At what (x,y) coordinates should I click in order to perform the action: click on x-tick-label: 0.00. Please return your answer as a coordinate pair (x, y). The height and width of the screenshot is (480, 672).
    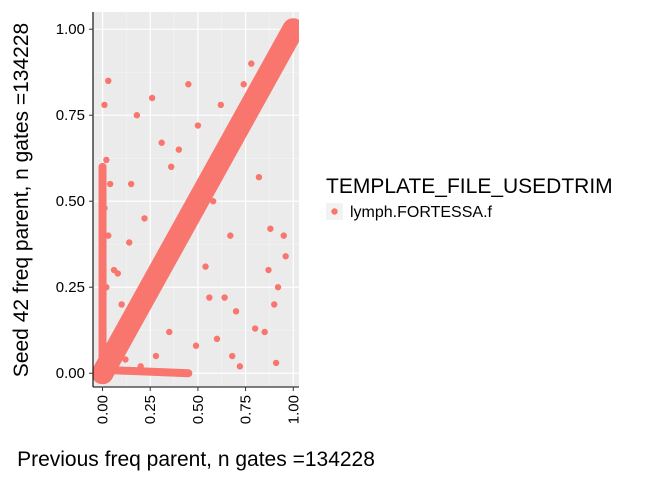
    Looking at the image, I should click on (103, 409).